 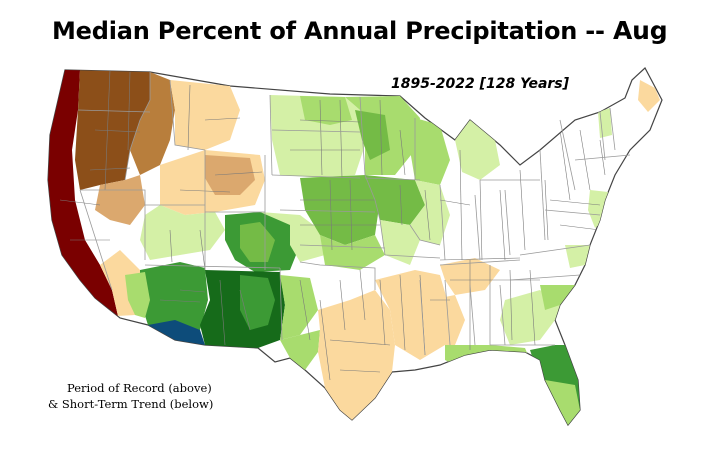 What do you see at coordinates (430, 212) in the screenshot?
I see `region-illinois-light-wet` at bounding box center [430, 212].